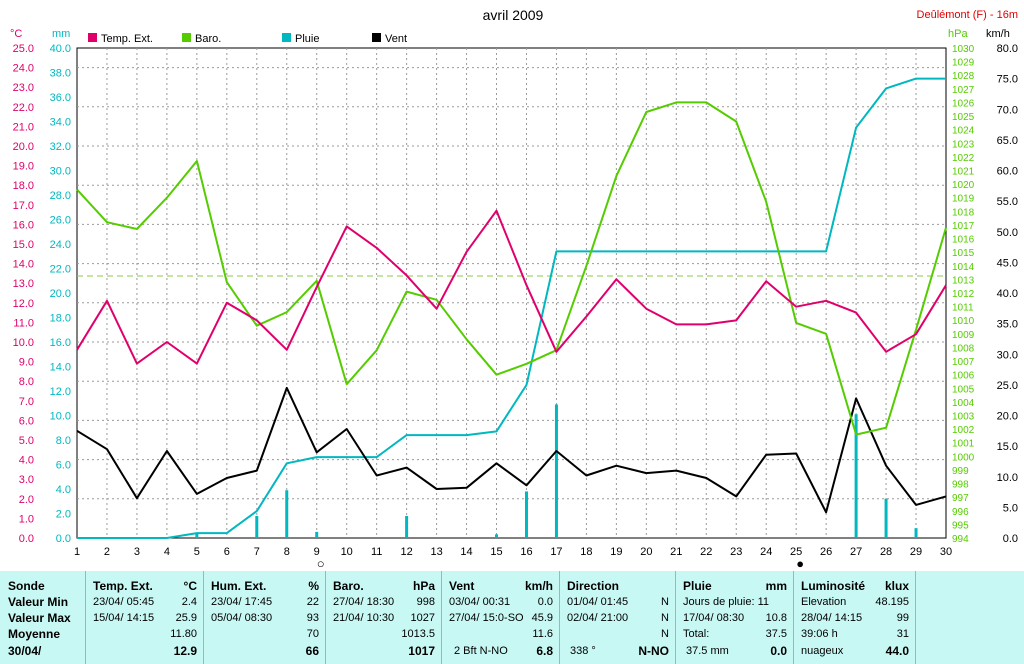  Describe the element at coordinates (396, 39) in the screenshot. I see `legend-label: Vent` at that location.